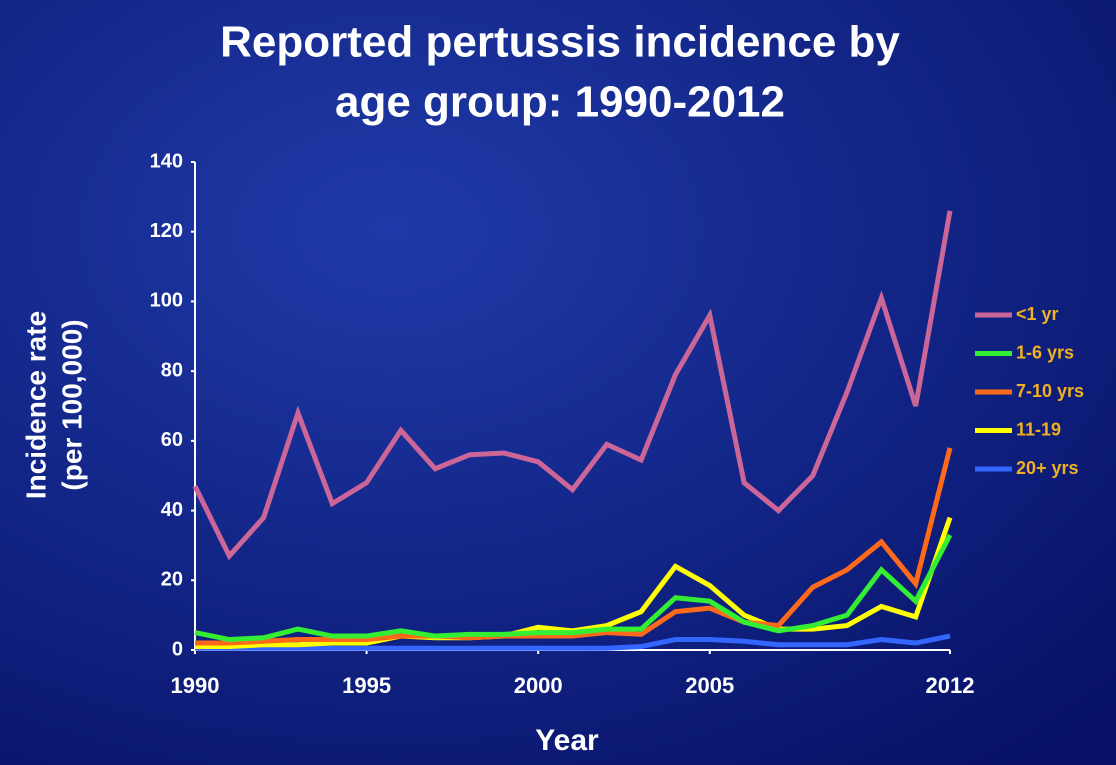 This screenshot has width=1116, height=765. I want to click on legend-label: 11-19, so click(1038, 429).